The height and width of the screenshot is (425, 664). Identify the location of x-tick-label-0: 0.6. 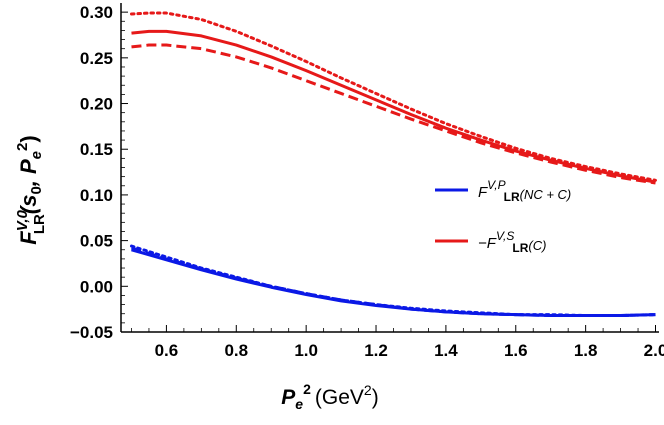
(167, 350).